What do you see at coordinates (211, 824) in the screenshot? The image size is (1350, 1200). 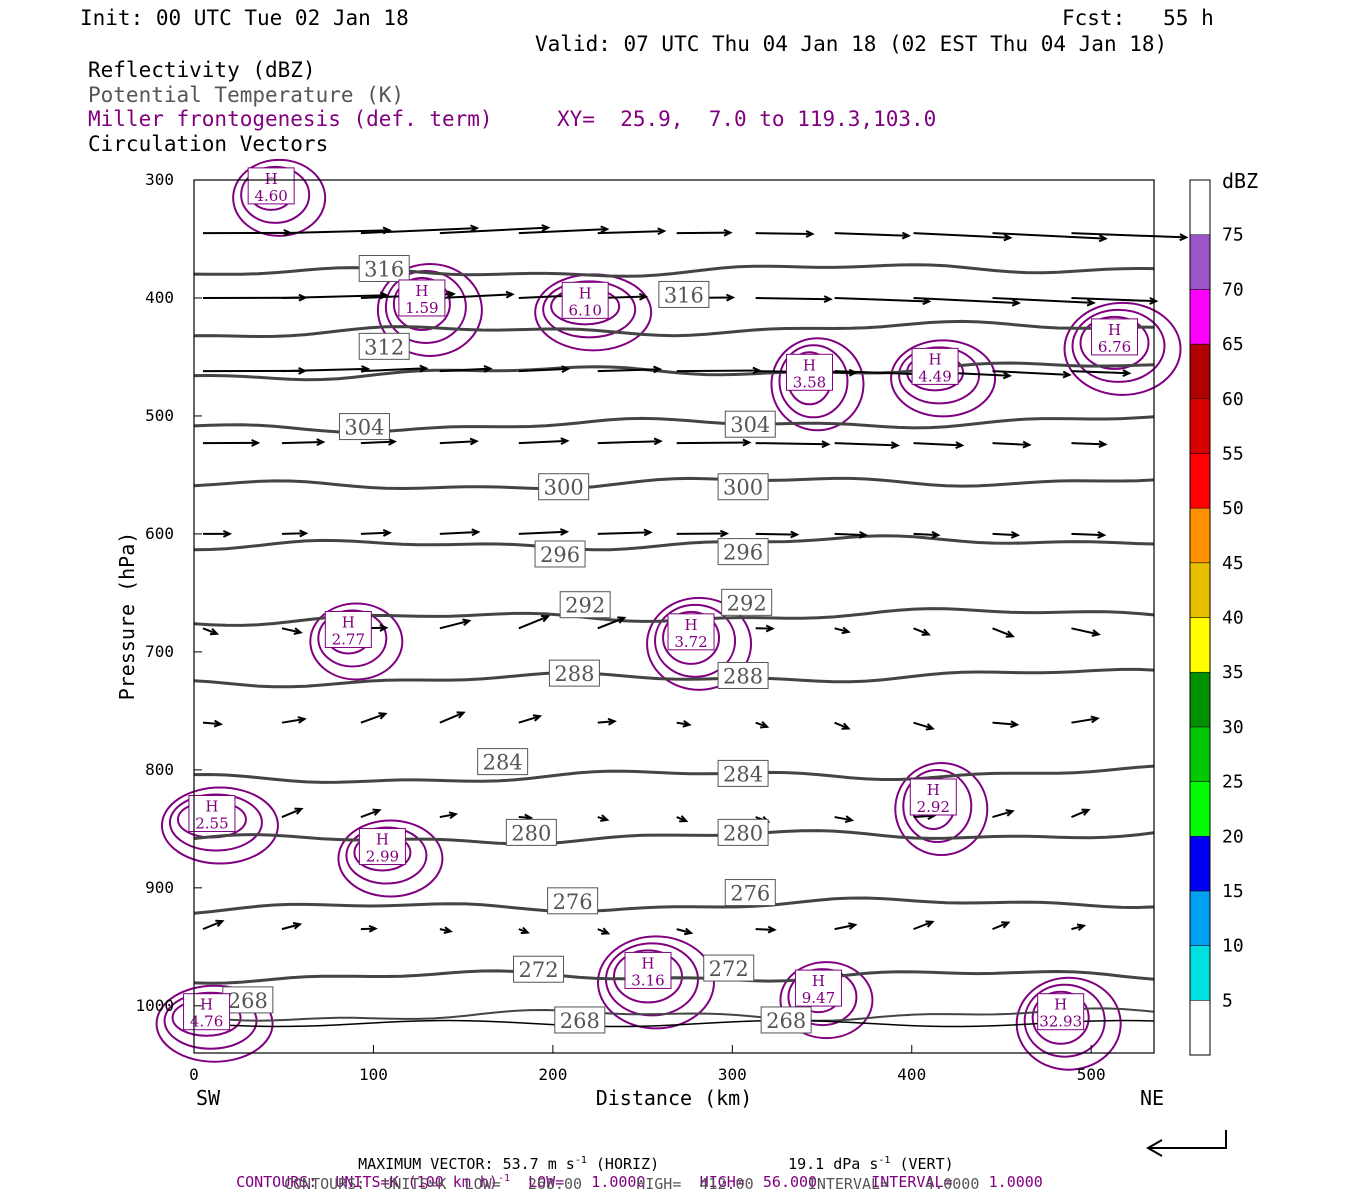 I see `frontogenesis-max-value: 2.55` at bounding box center [211, 824].